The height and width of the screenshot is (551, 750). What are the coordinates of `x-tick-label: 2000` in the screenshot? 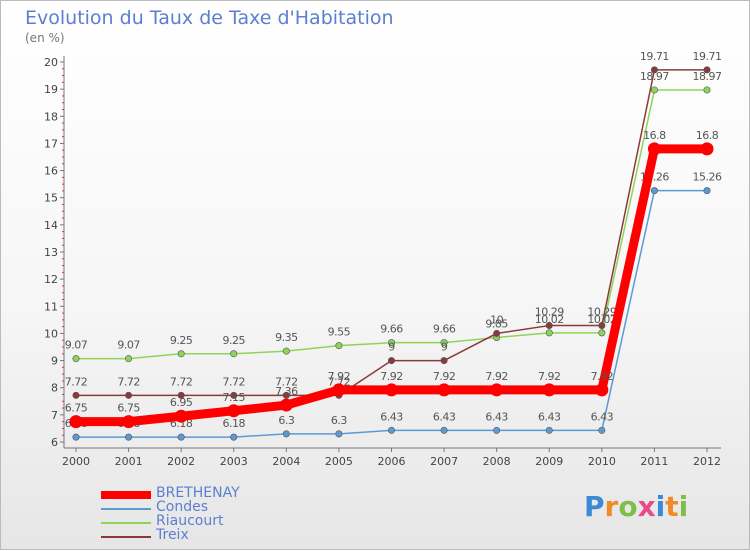 It's located at (76, 461).